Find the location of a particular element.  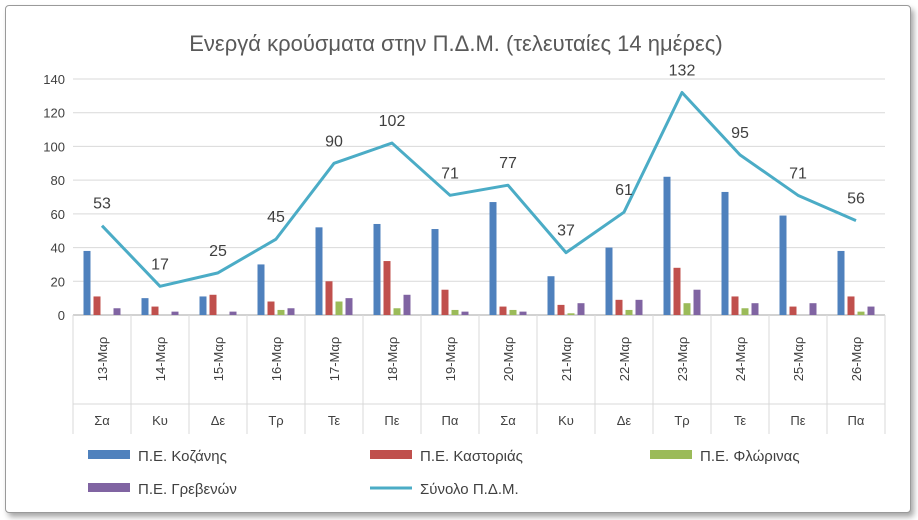

x-tick-label: 22-Μαρ is located at coordinates (624, 359).